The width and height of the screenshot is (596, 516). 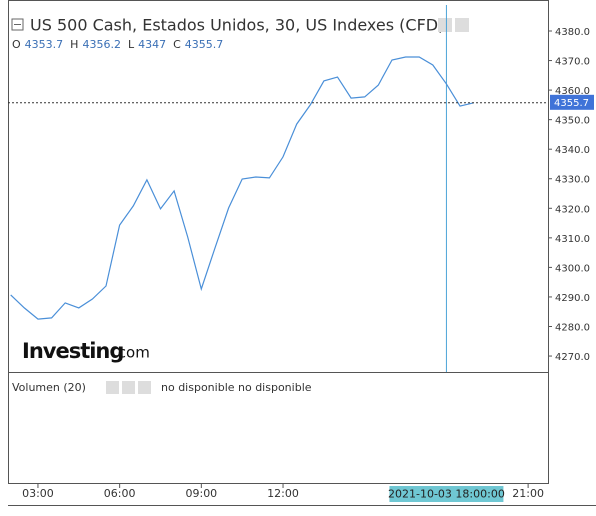 I want to click on y-tick-label: 4280.0, so click(x=572, y=327).